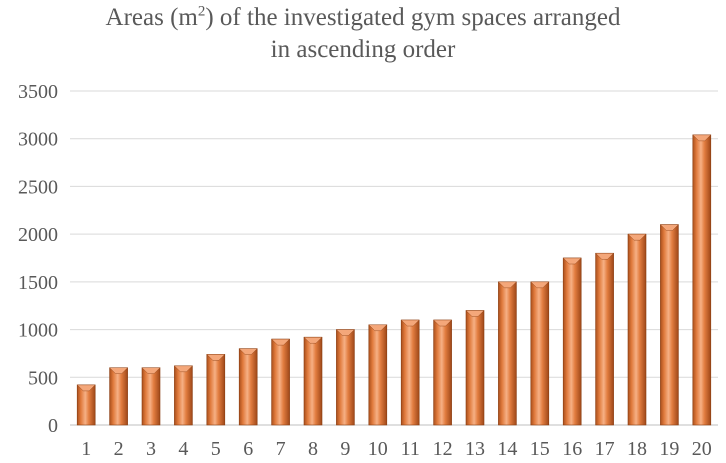  I want to click on x-tick-label: 2, so click(119, 449).